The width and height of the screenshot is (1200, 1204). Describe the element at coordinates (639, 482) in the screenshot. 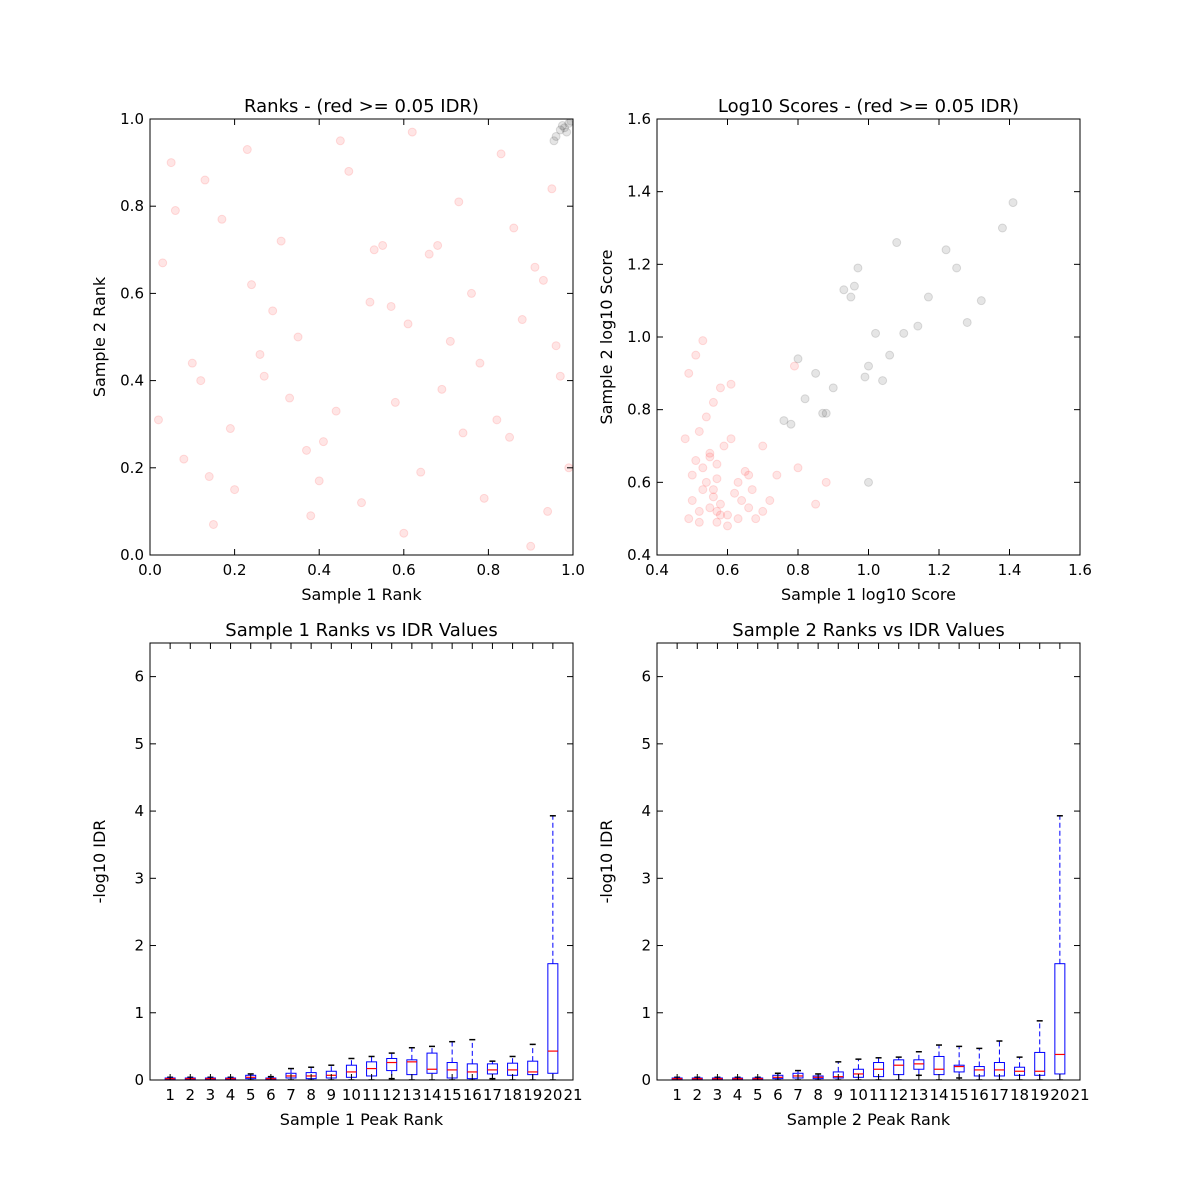

I see `y-tick-label: 0.6` at that location.